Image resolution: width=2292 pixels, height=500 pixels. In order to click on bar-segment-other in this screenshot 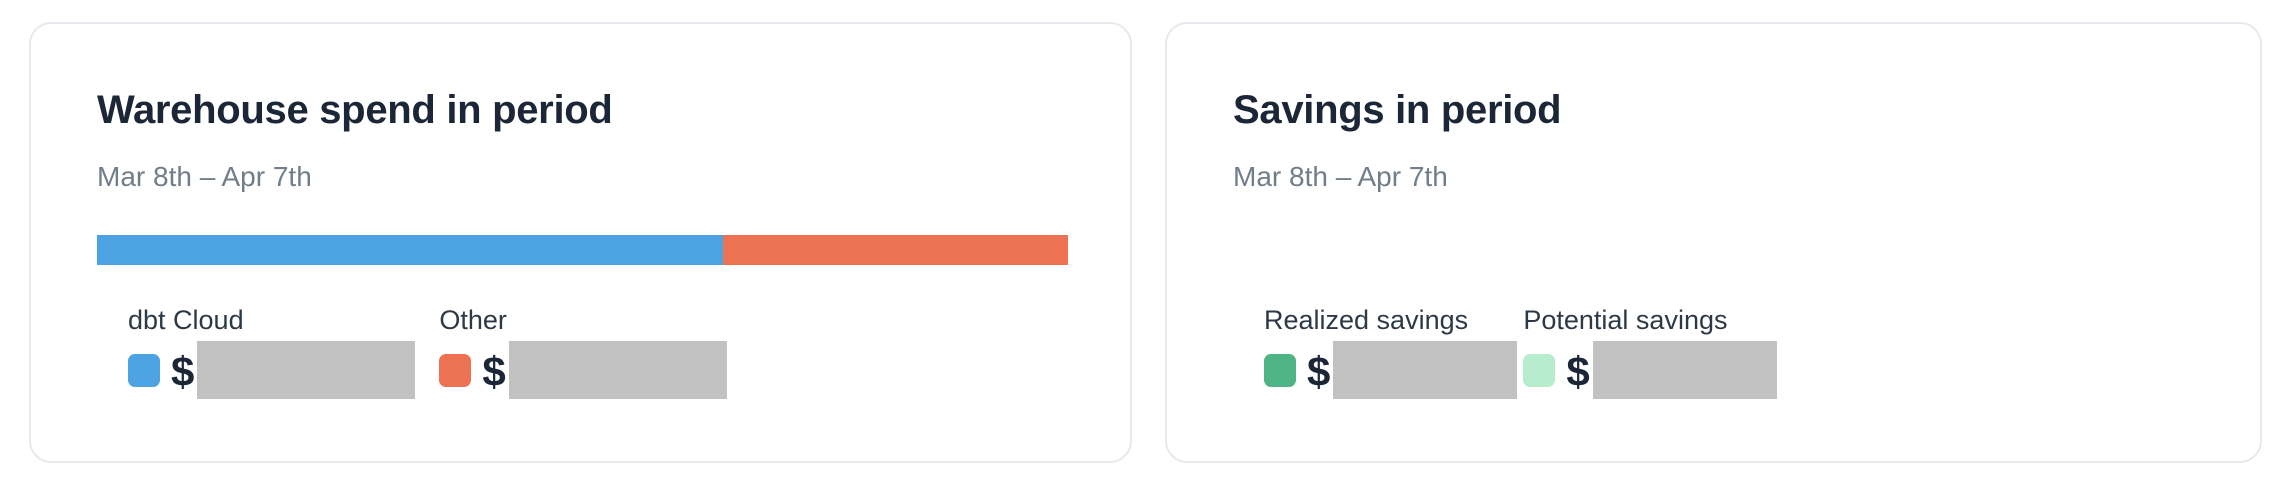, I will do `click(895, 250)`.